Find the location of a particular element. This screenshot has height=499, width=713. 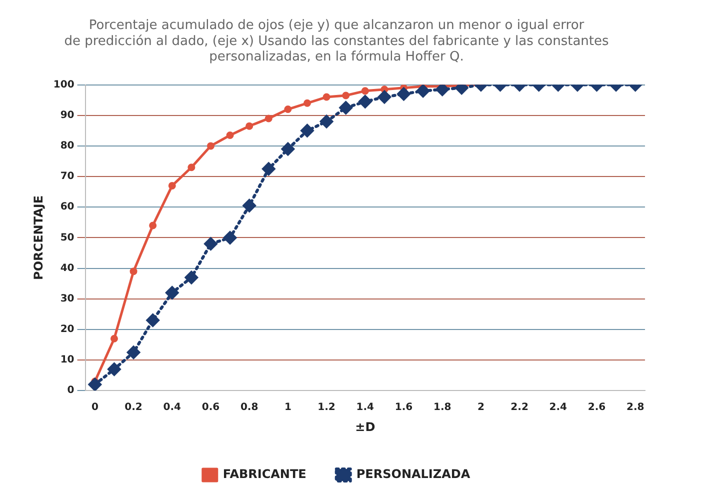

x-tick-label: 0 is located at coordinates (94, 408).